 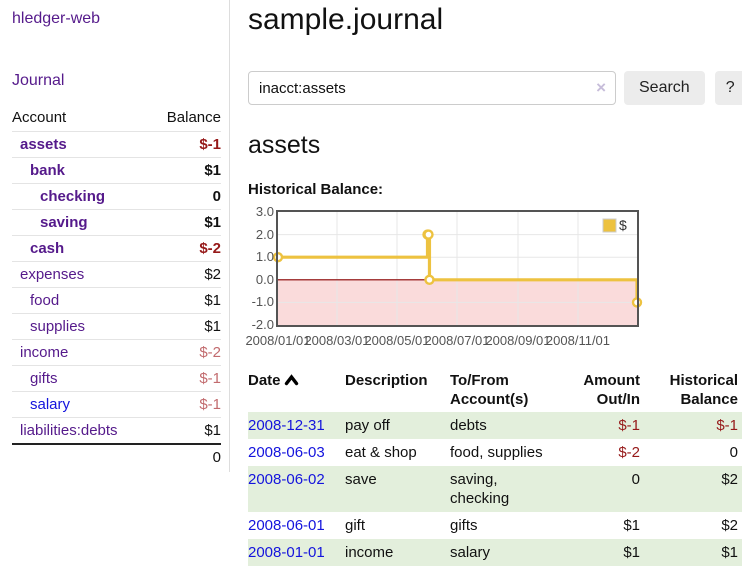 What do you see at coordinates (47, 248) in the screenshot?
I see `account-link-cash: cash` at bounding box center [47, 248].